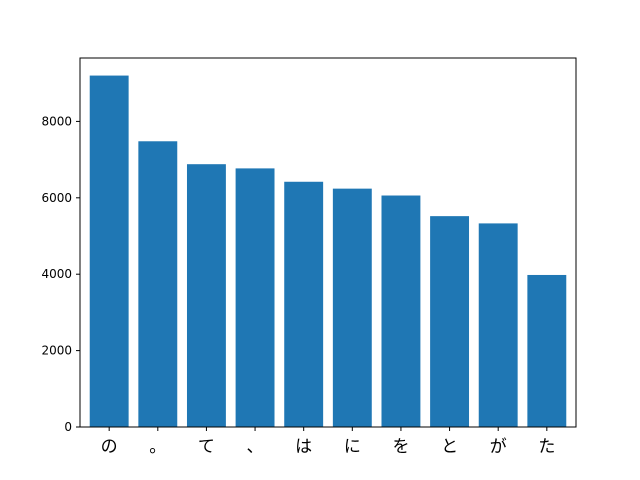 The image size is (640, 480). I want to click on x-tick-label-7: と, so click(449, 447).